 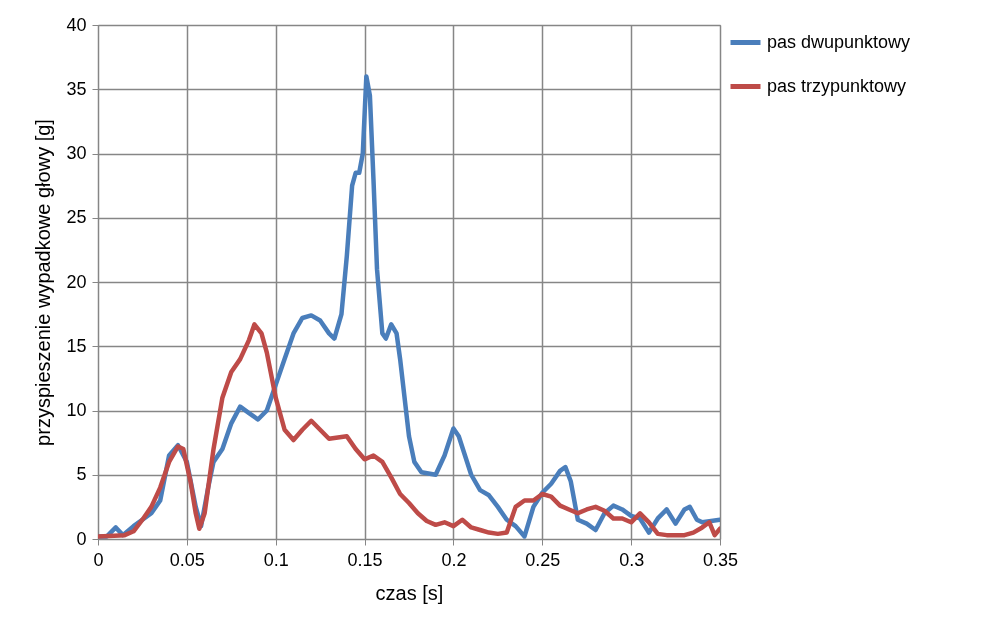 I want to click on x-tick-label: 0.25, so click(x=543, y=559).